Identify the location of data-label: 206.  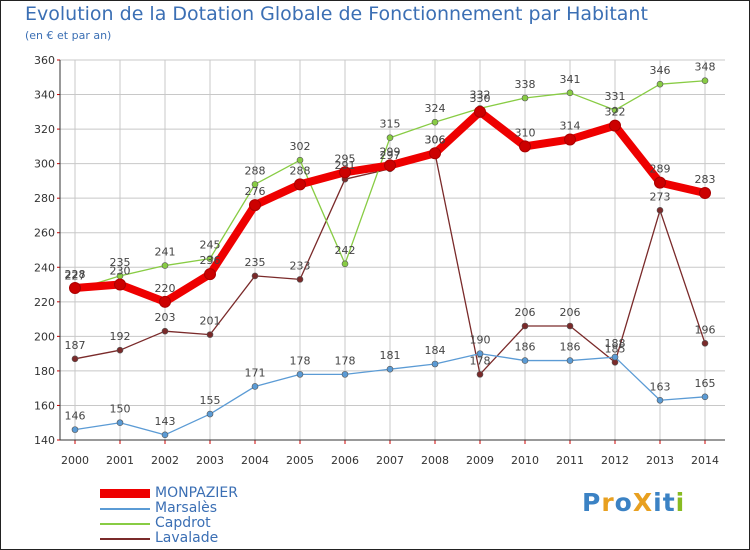
(525, 312).